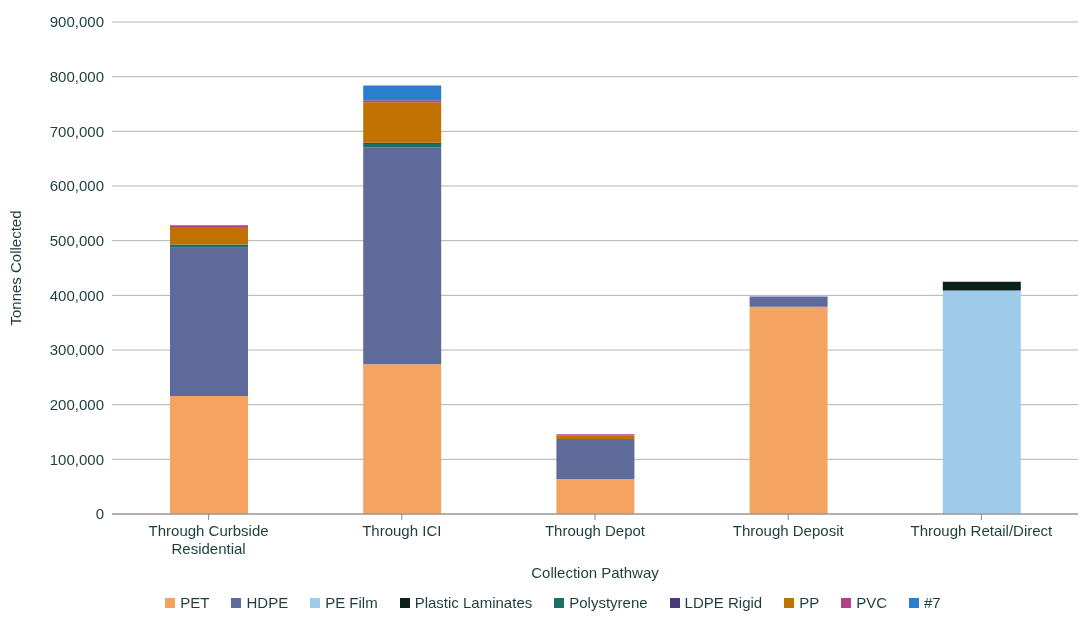 This screenshot has height=619, width=1086. I want to click on y-tick-label: 0, so click(99, 514).